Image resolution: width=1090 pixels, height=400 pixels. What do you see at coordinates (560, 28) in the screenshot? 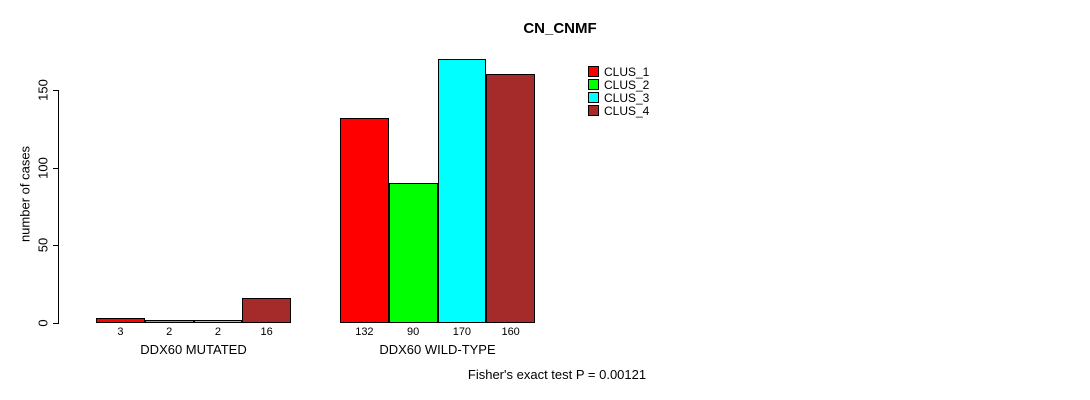
I see `chart-title: CN_CNMF` at bounding box center [560, 28].